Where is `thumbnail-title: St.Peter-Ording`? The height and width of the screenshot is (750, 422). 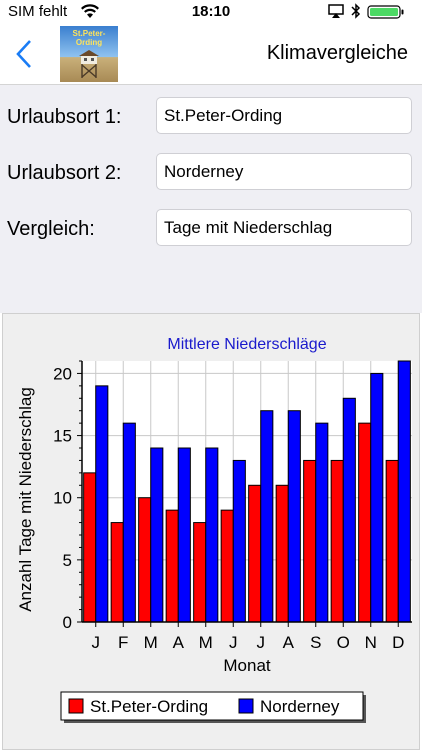 thumbnail-title: St.Peter-Ording is located at coordinates (89, 38).